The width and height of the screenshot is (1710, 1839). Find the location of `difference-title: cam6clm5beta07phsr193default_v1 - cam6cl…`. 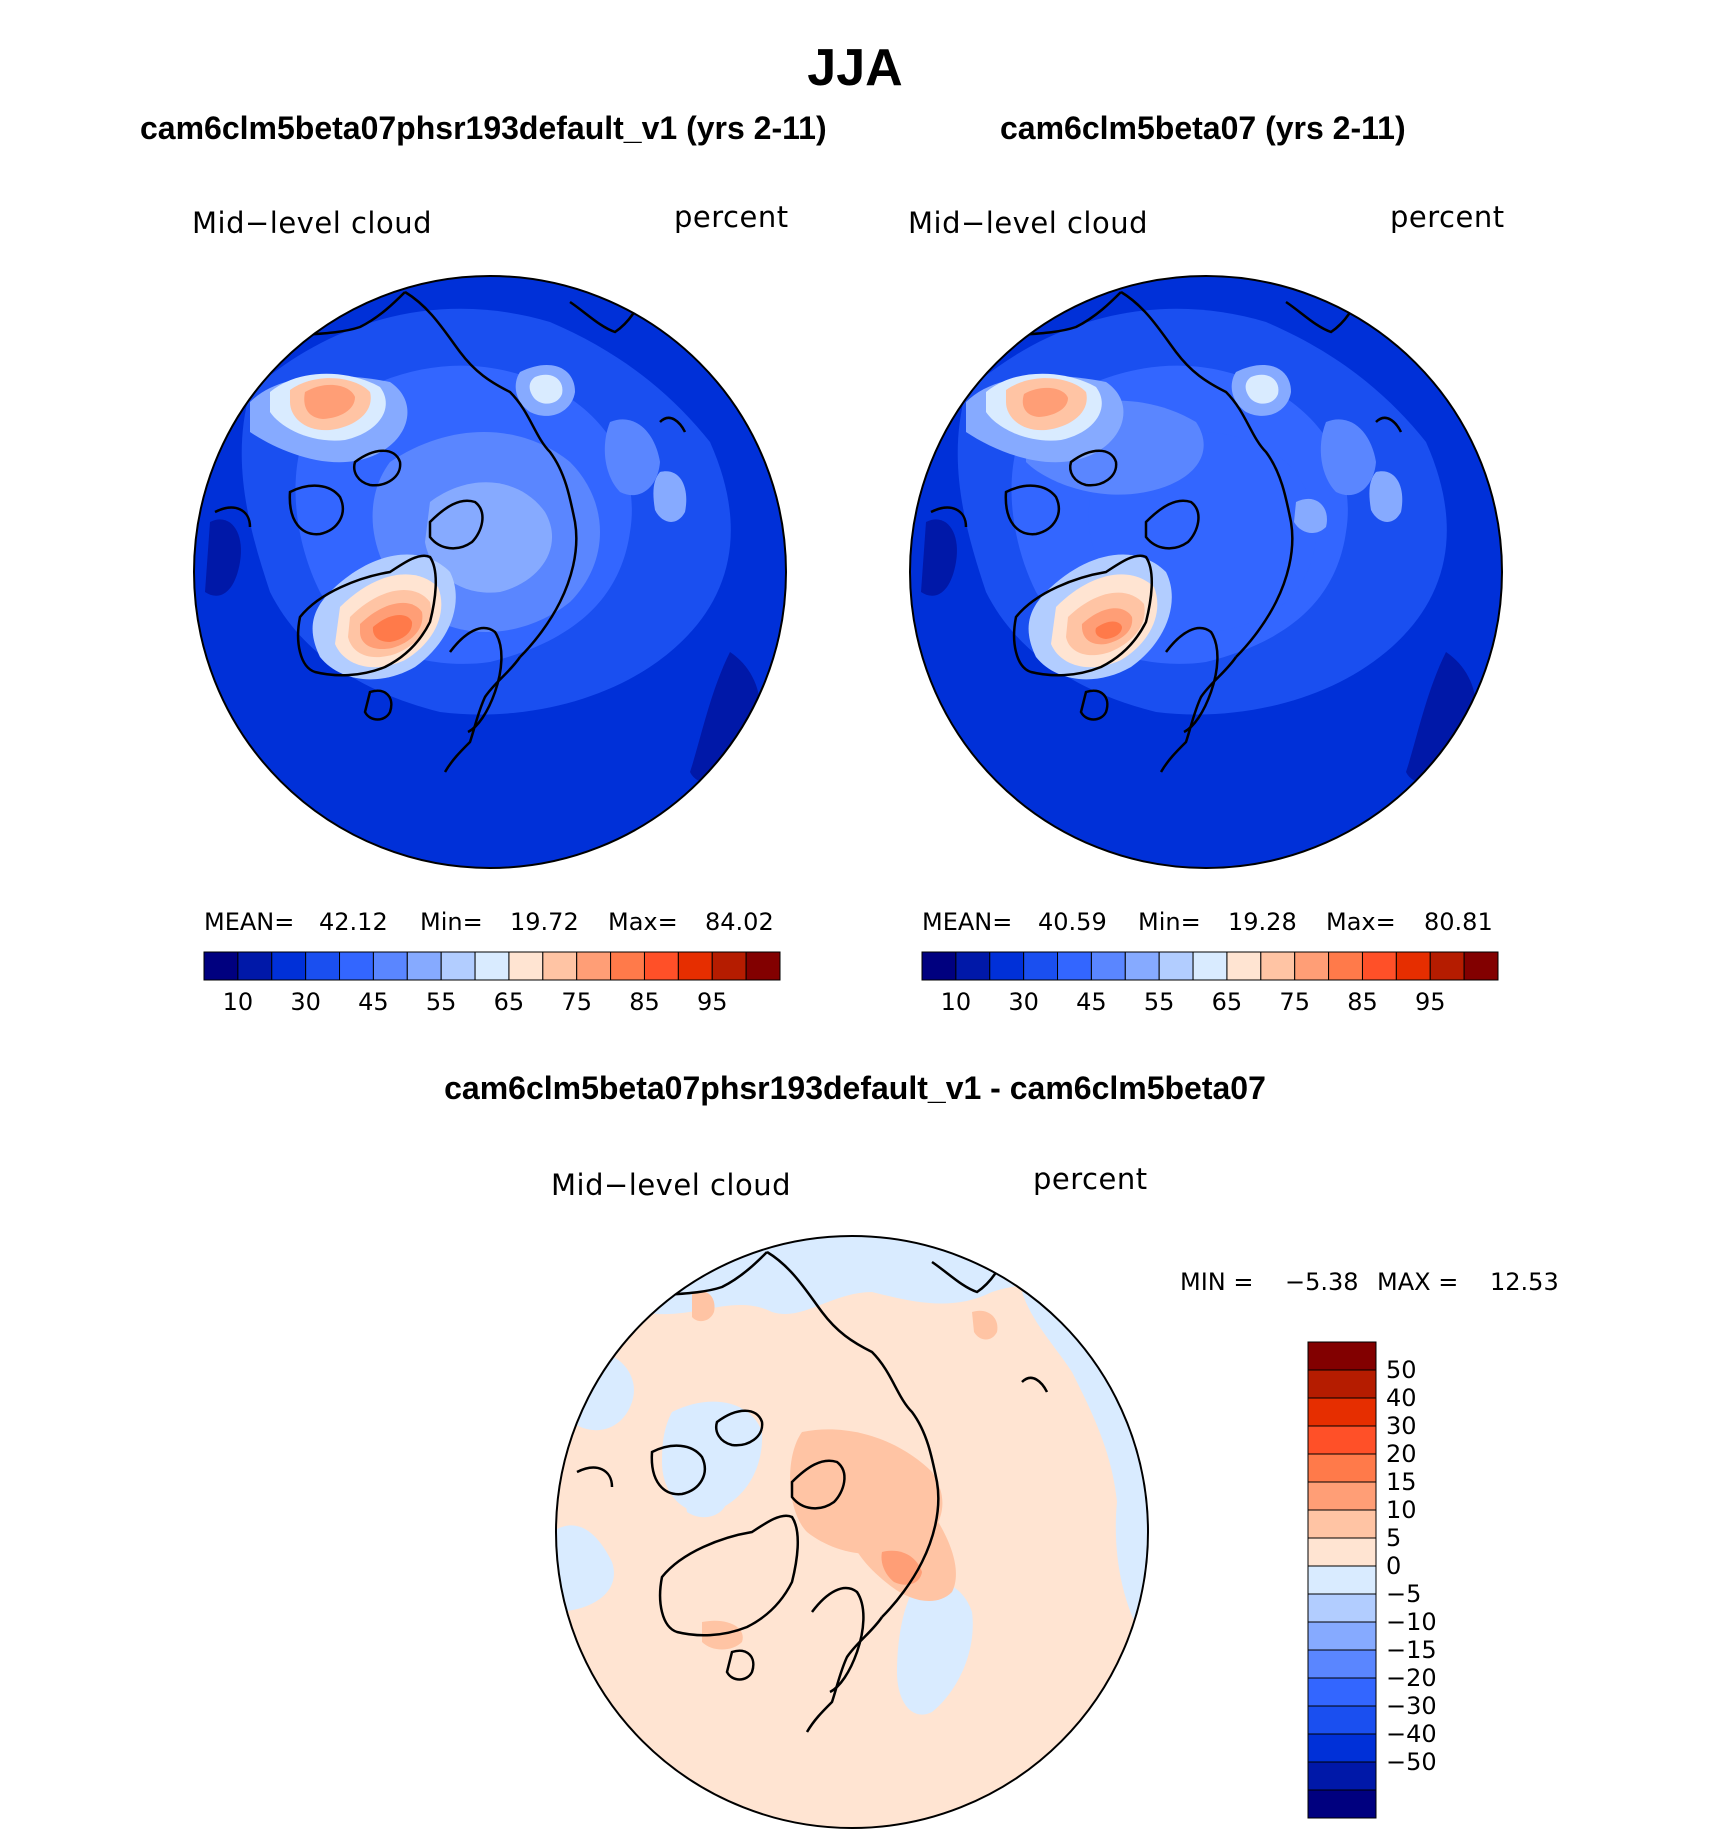

difference-title: cam6clm5beta07phsr193default_v1 - cam6cl… is located at coordinates (855, 1088).